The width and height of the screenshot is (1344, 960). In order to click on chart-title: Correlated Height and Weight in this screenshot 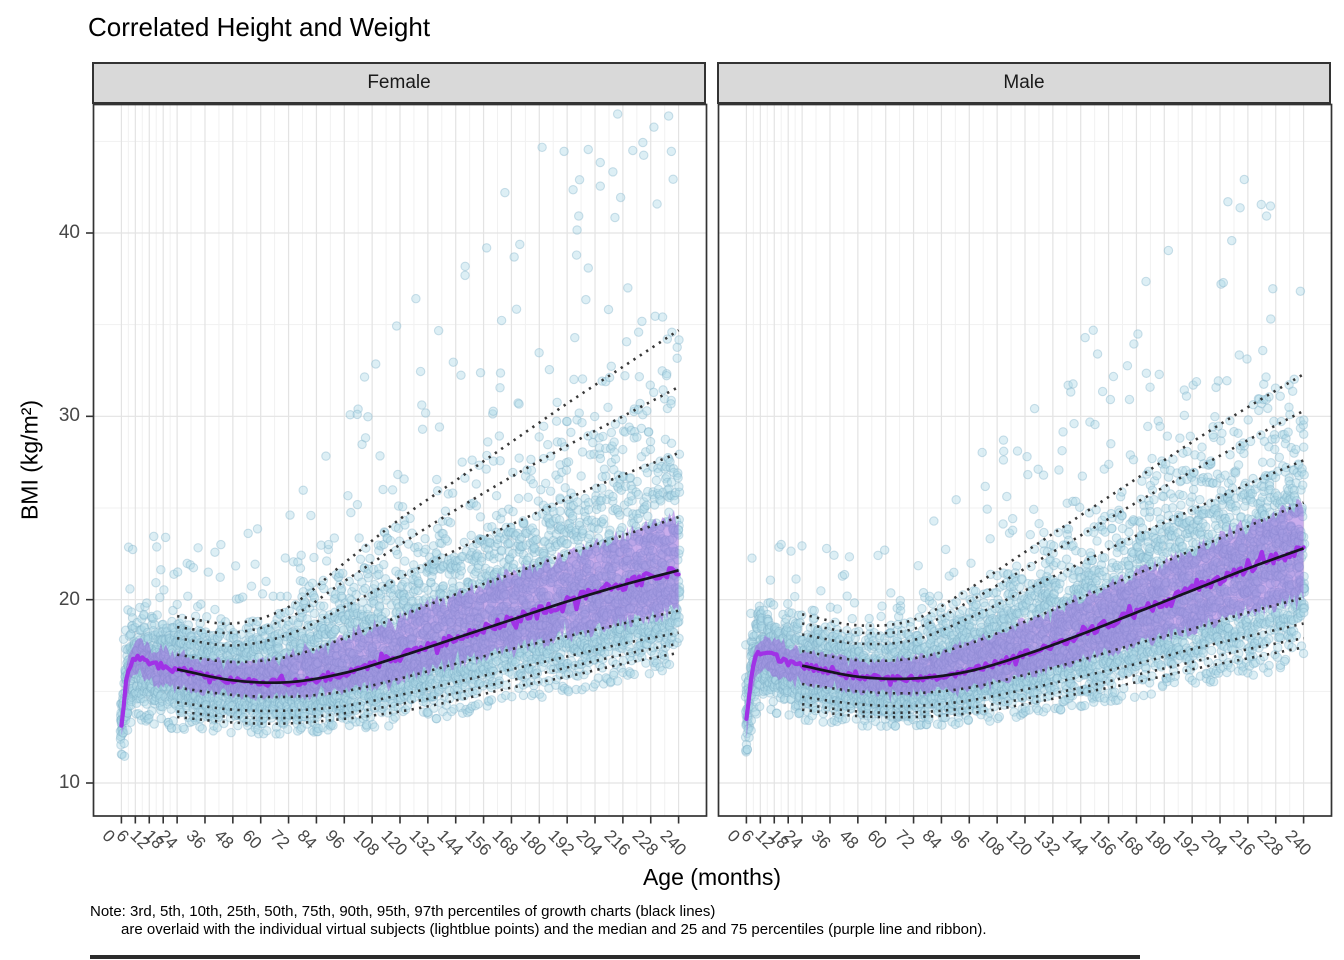, I will do `click(259, 27)`.